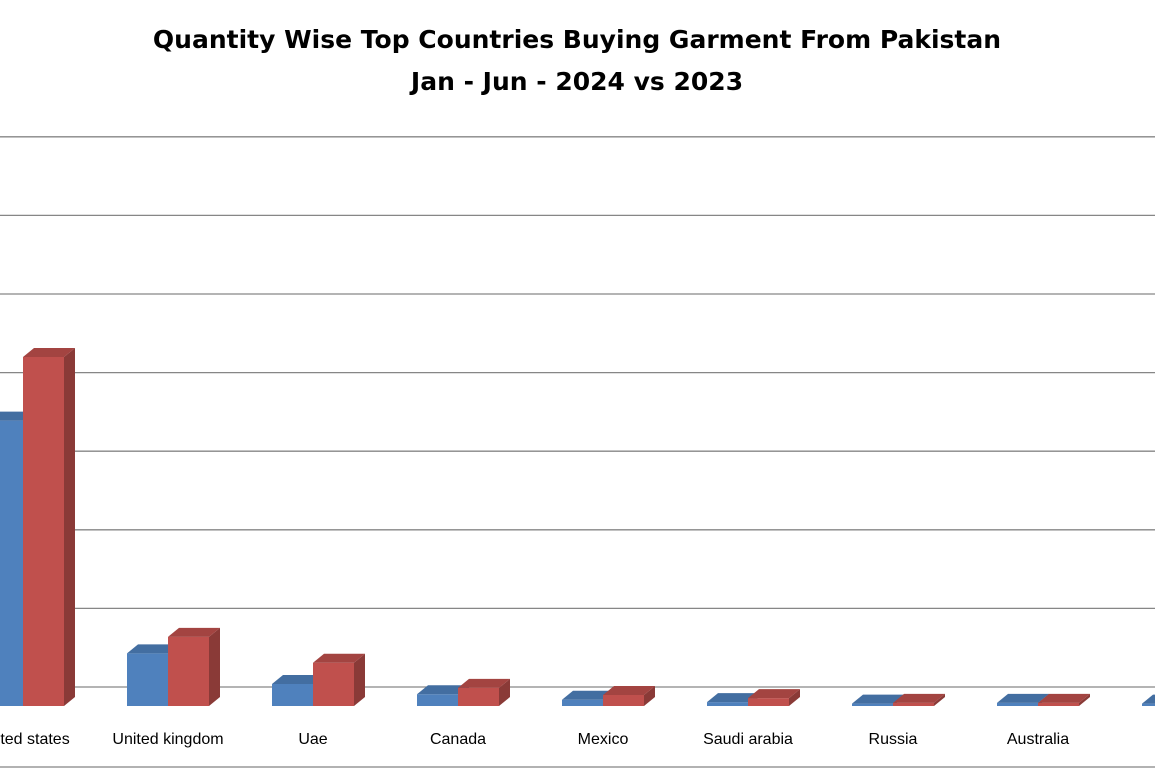 This screenshot has width=1155, height=770. Describe the element at coordinates (748, 739) in the screenshot. I see `x-tick-label: Saudi arabia` at that location.